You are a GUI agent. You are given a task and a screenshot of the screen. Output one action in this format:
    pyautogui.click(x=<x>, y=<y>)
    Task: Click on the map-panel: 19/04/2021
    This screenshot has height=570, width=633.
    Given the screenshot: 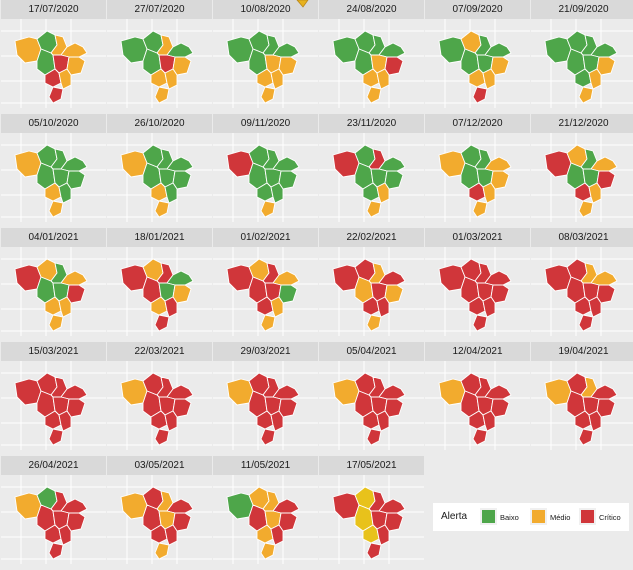 What is the action you would take?
    pyautogui.click(x=582, y=396)
    